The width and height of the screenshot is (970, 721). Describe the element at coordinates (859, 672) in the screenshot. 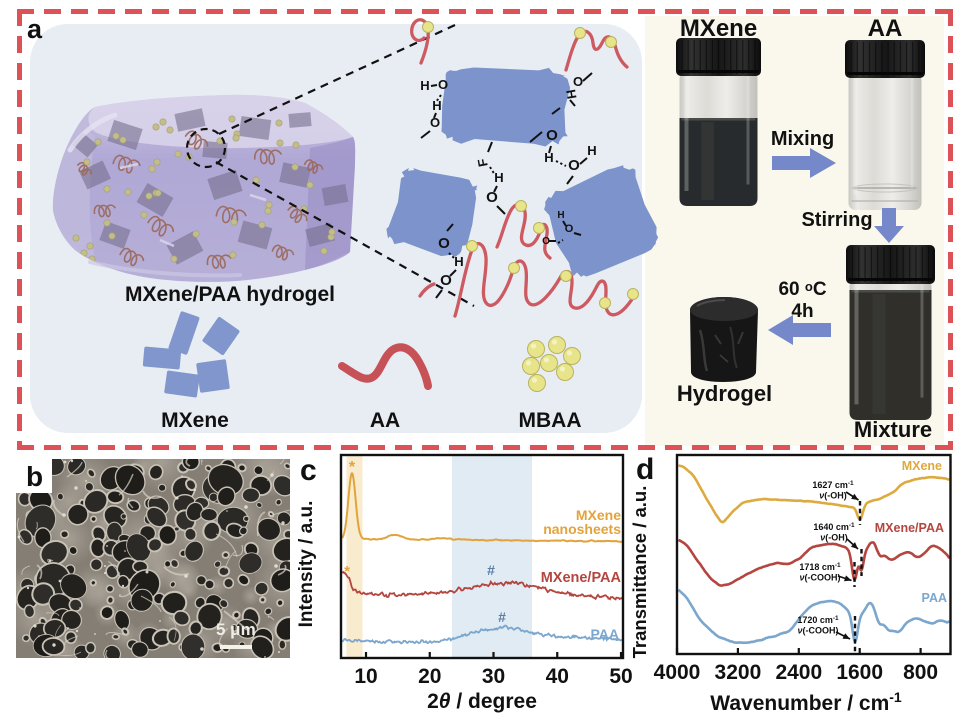

I see `svg-text: 1600` at that location.